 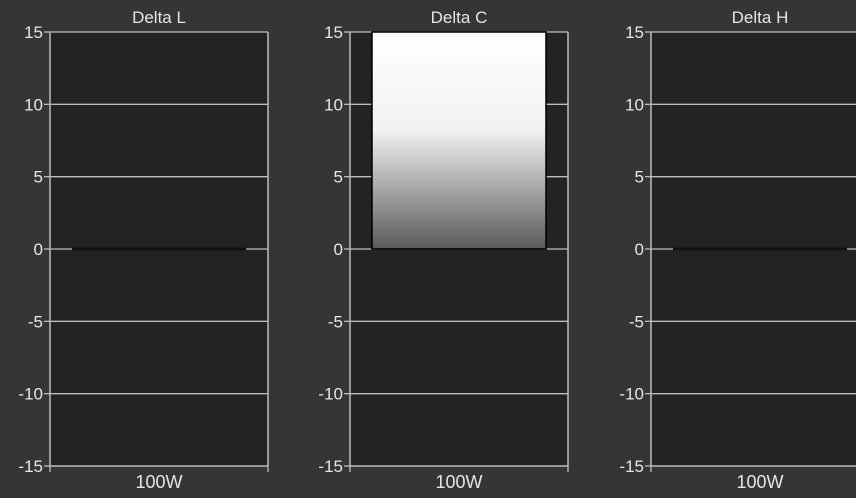 What do you see at coordinates (459, 17) in the screenshot?
I see `chart-title: Delta C` at bounding box center [459, 17].